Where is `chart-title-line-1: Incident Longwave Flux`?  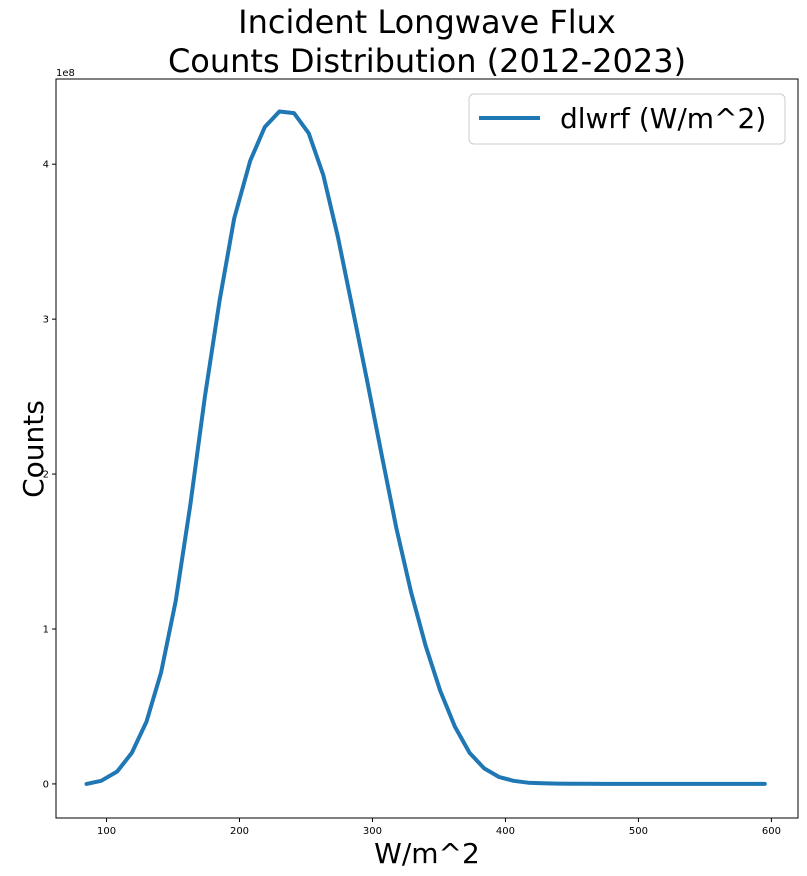
chart-title-line-1: Incident Longwave Flux is located at coordinates (427, 22).